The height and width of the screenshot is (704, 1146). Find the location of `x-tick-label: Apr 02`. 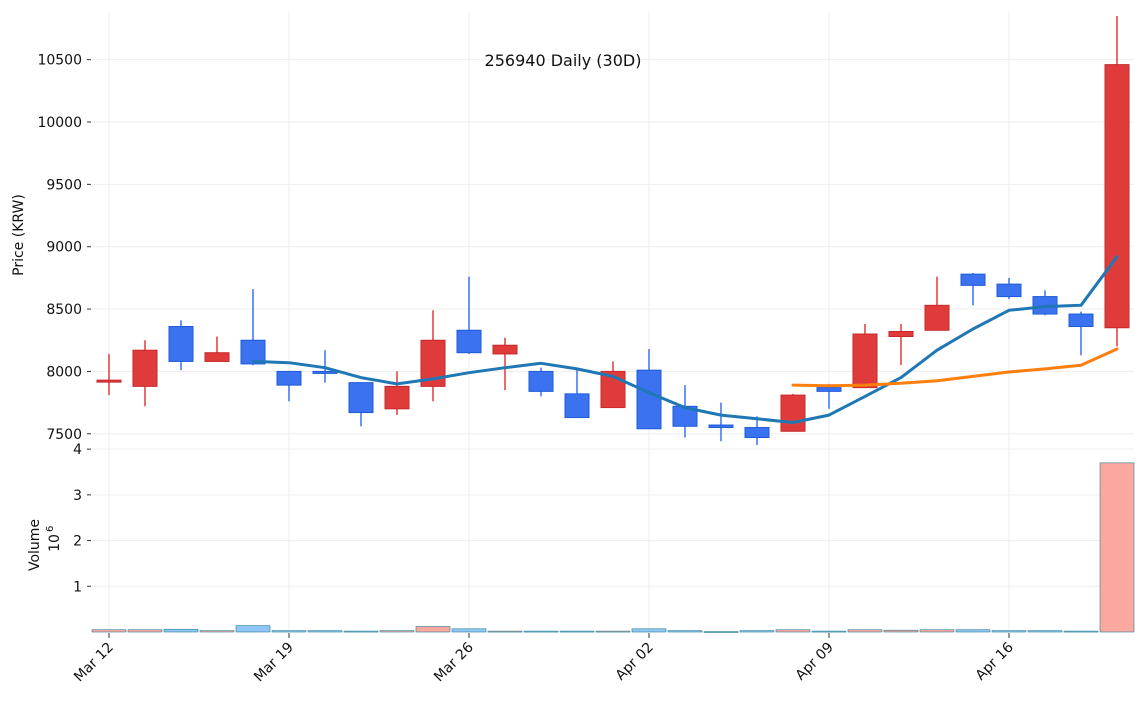

x-tick-label: Apr 02 is located at coordinates (635, 662).